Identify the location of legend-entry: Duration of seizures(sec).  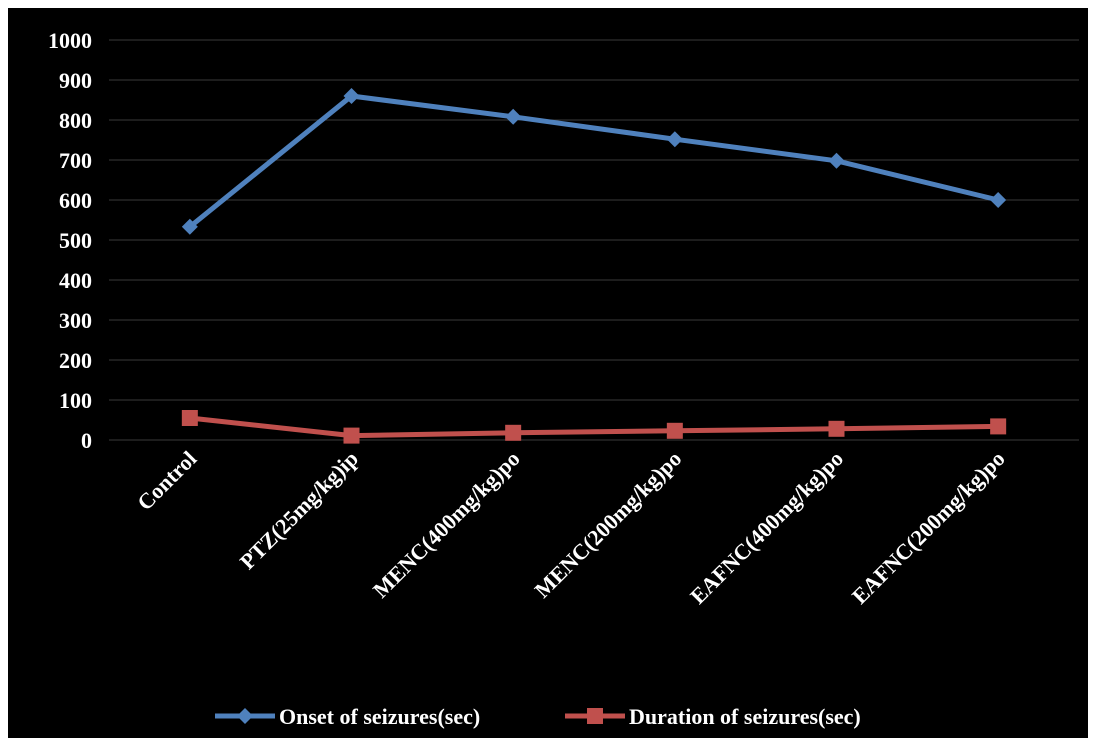
(713, 716).